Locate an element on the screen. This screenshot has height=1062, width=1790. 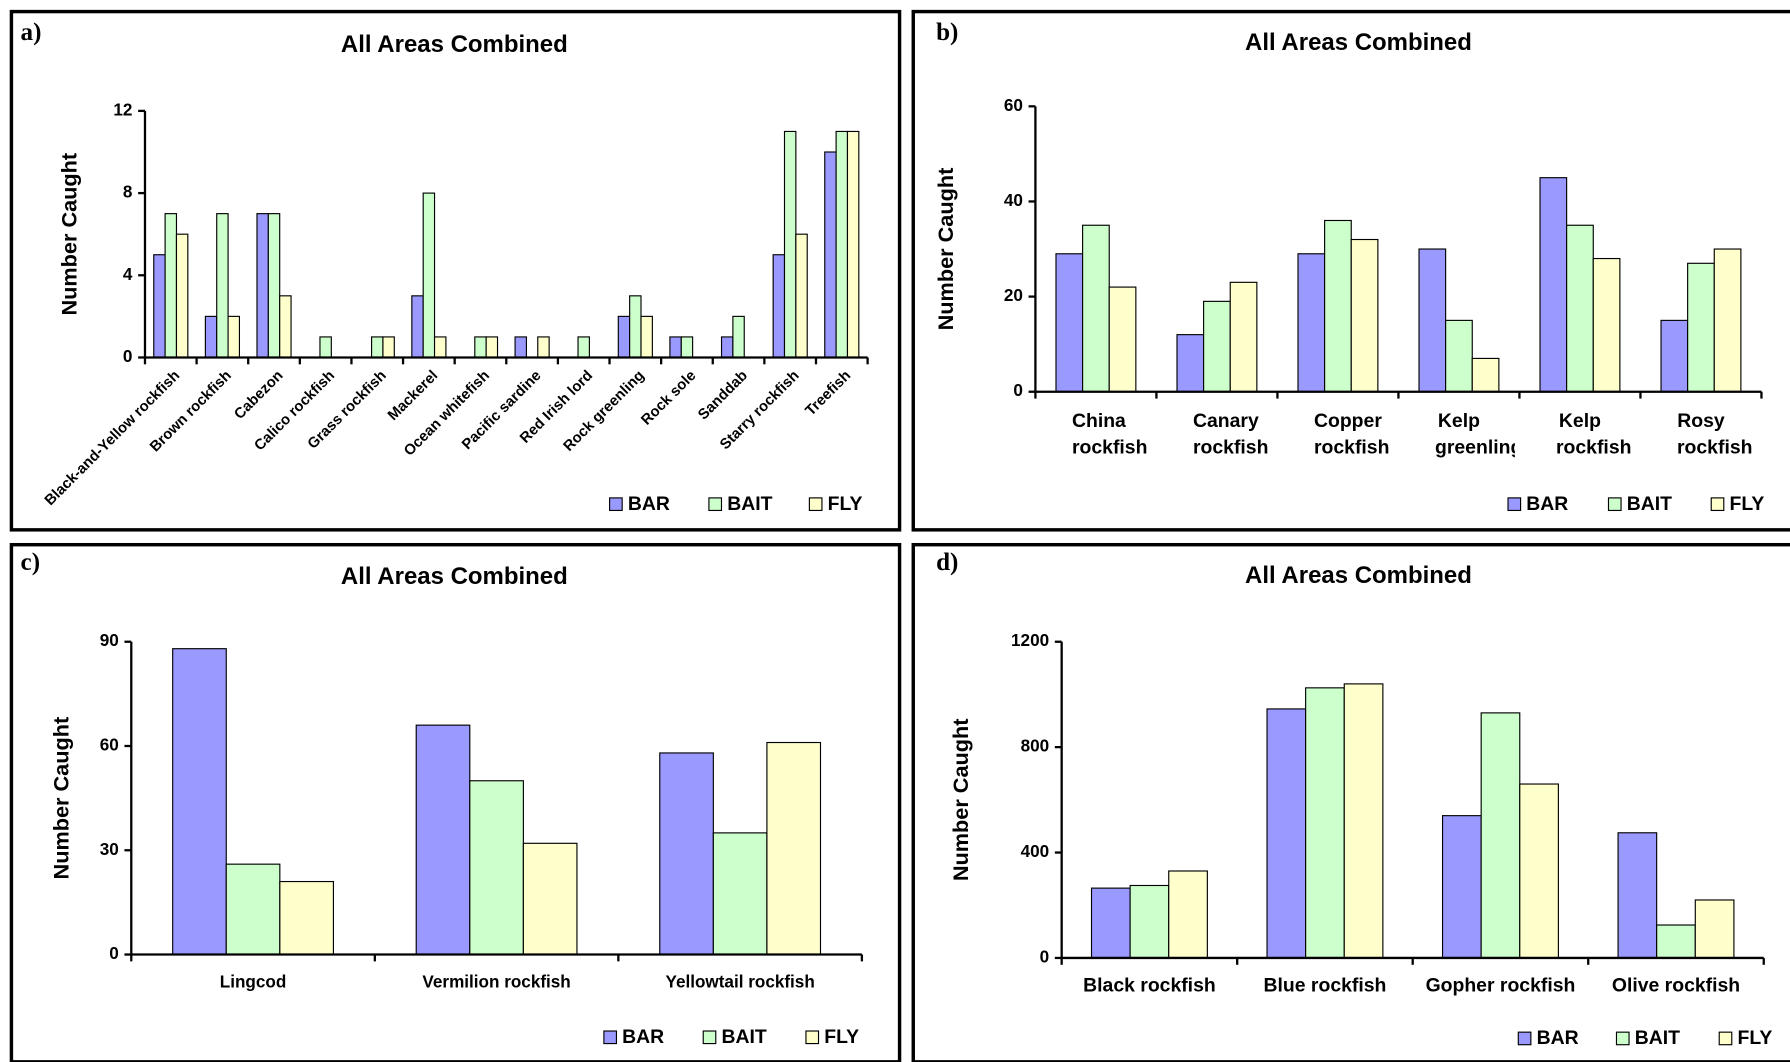
panel-letter: b) is located at coordinates (947, 32).